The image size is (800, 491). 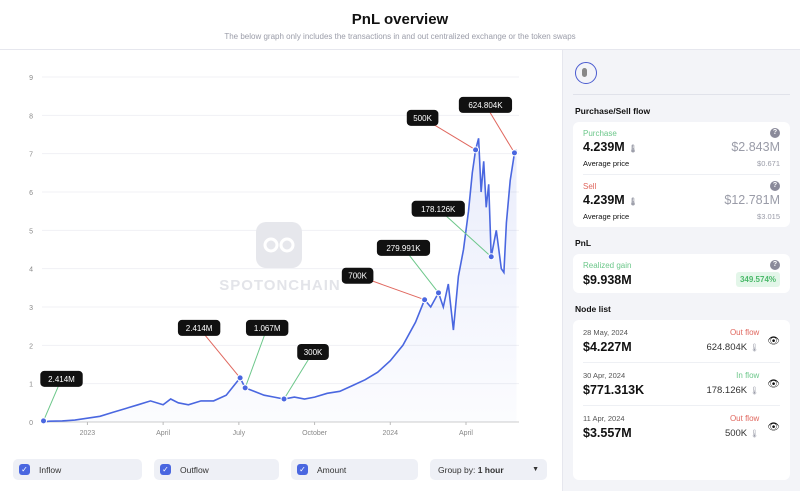 I want to click on y-tick-label: 2, so click(x=31, y=346).